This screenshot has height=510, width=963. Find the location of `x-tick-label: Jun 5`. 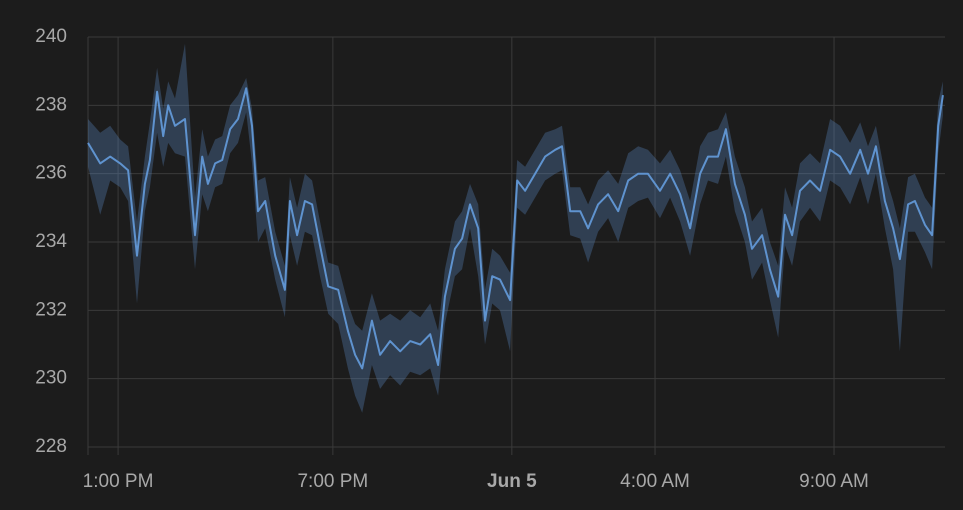

x-tick-label: Jun 5 is located at coordinates (512, 481).